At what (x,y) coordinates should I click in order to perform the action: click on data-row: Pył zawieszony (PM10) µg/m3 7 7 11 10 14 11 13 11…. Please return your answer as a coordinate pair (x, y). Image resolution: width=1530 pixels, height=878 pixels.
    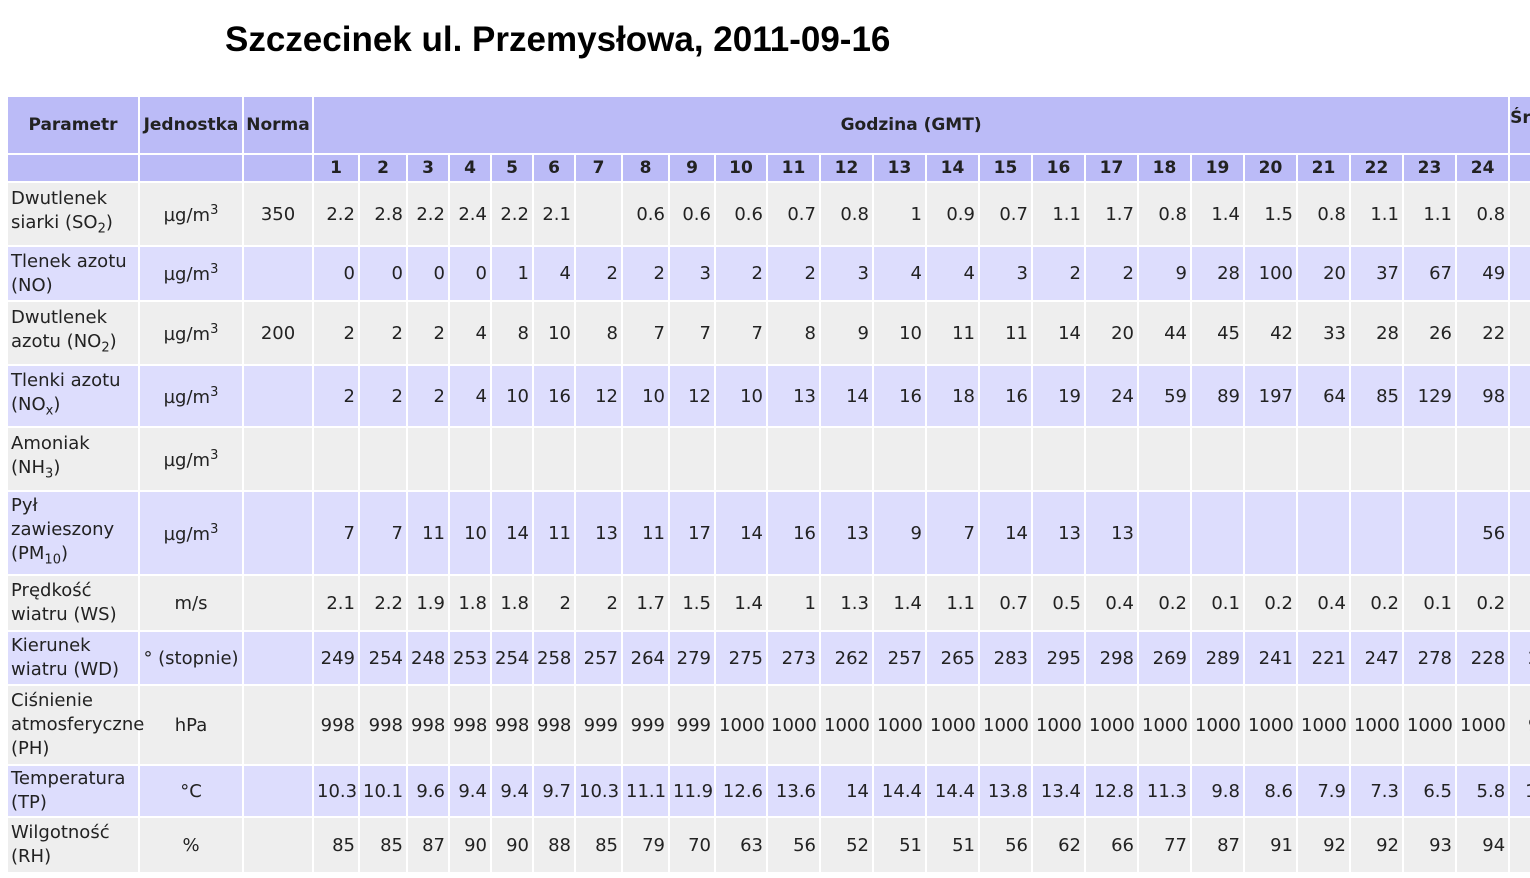
    Looking at the image, I should click on (769, 533).